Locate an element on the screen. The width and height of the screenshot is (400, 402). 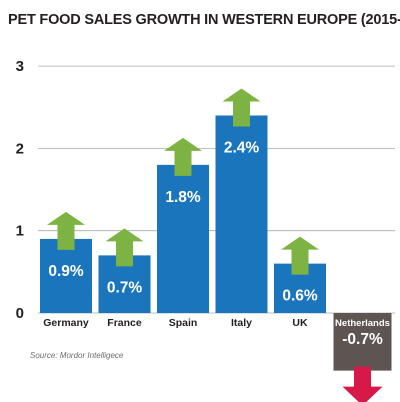
bar-group-spain: 1.8% Spain is located at coordinates (183, 233).